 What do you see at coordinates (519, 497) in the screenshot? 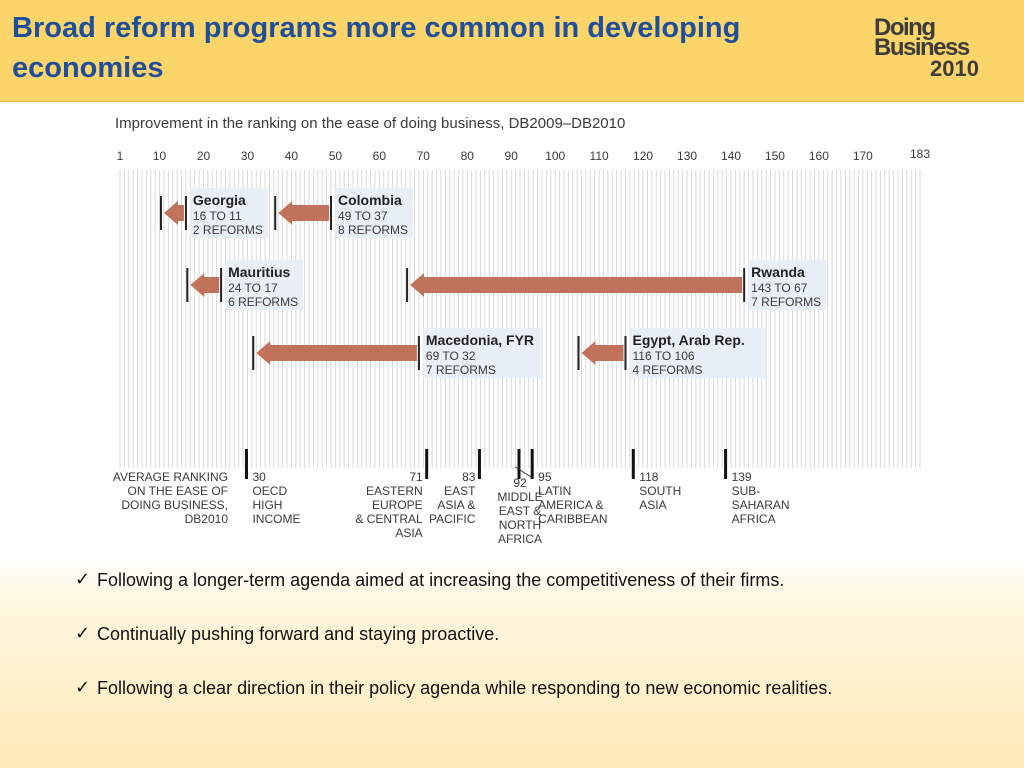
I see `region-name-label: MIDDLE` at bounding box center [519, 497].